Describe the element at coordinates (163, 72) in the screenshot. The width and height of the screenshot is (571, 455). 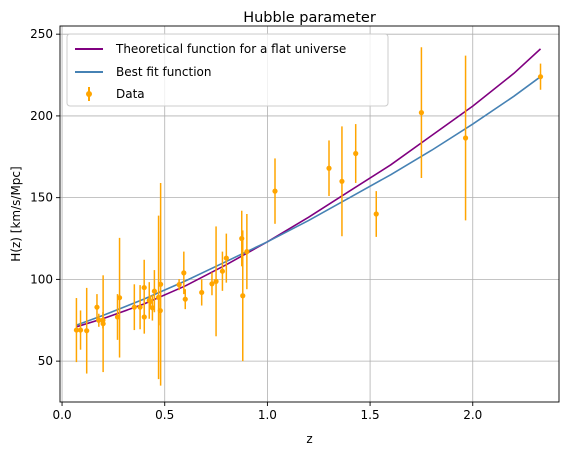
I see `legend-fit-label: Best fit function` at that location.